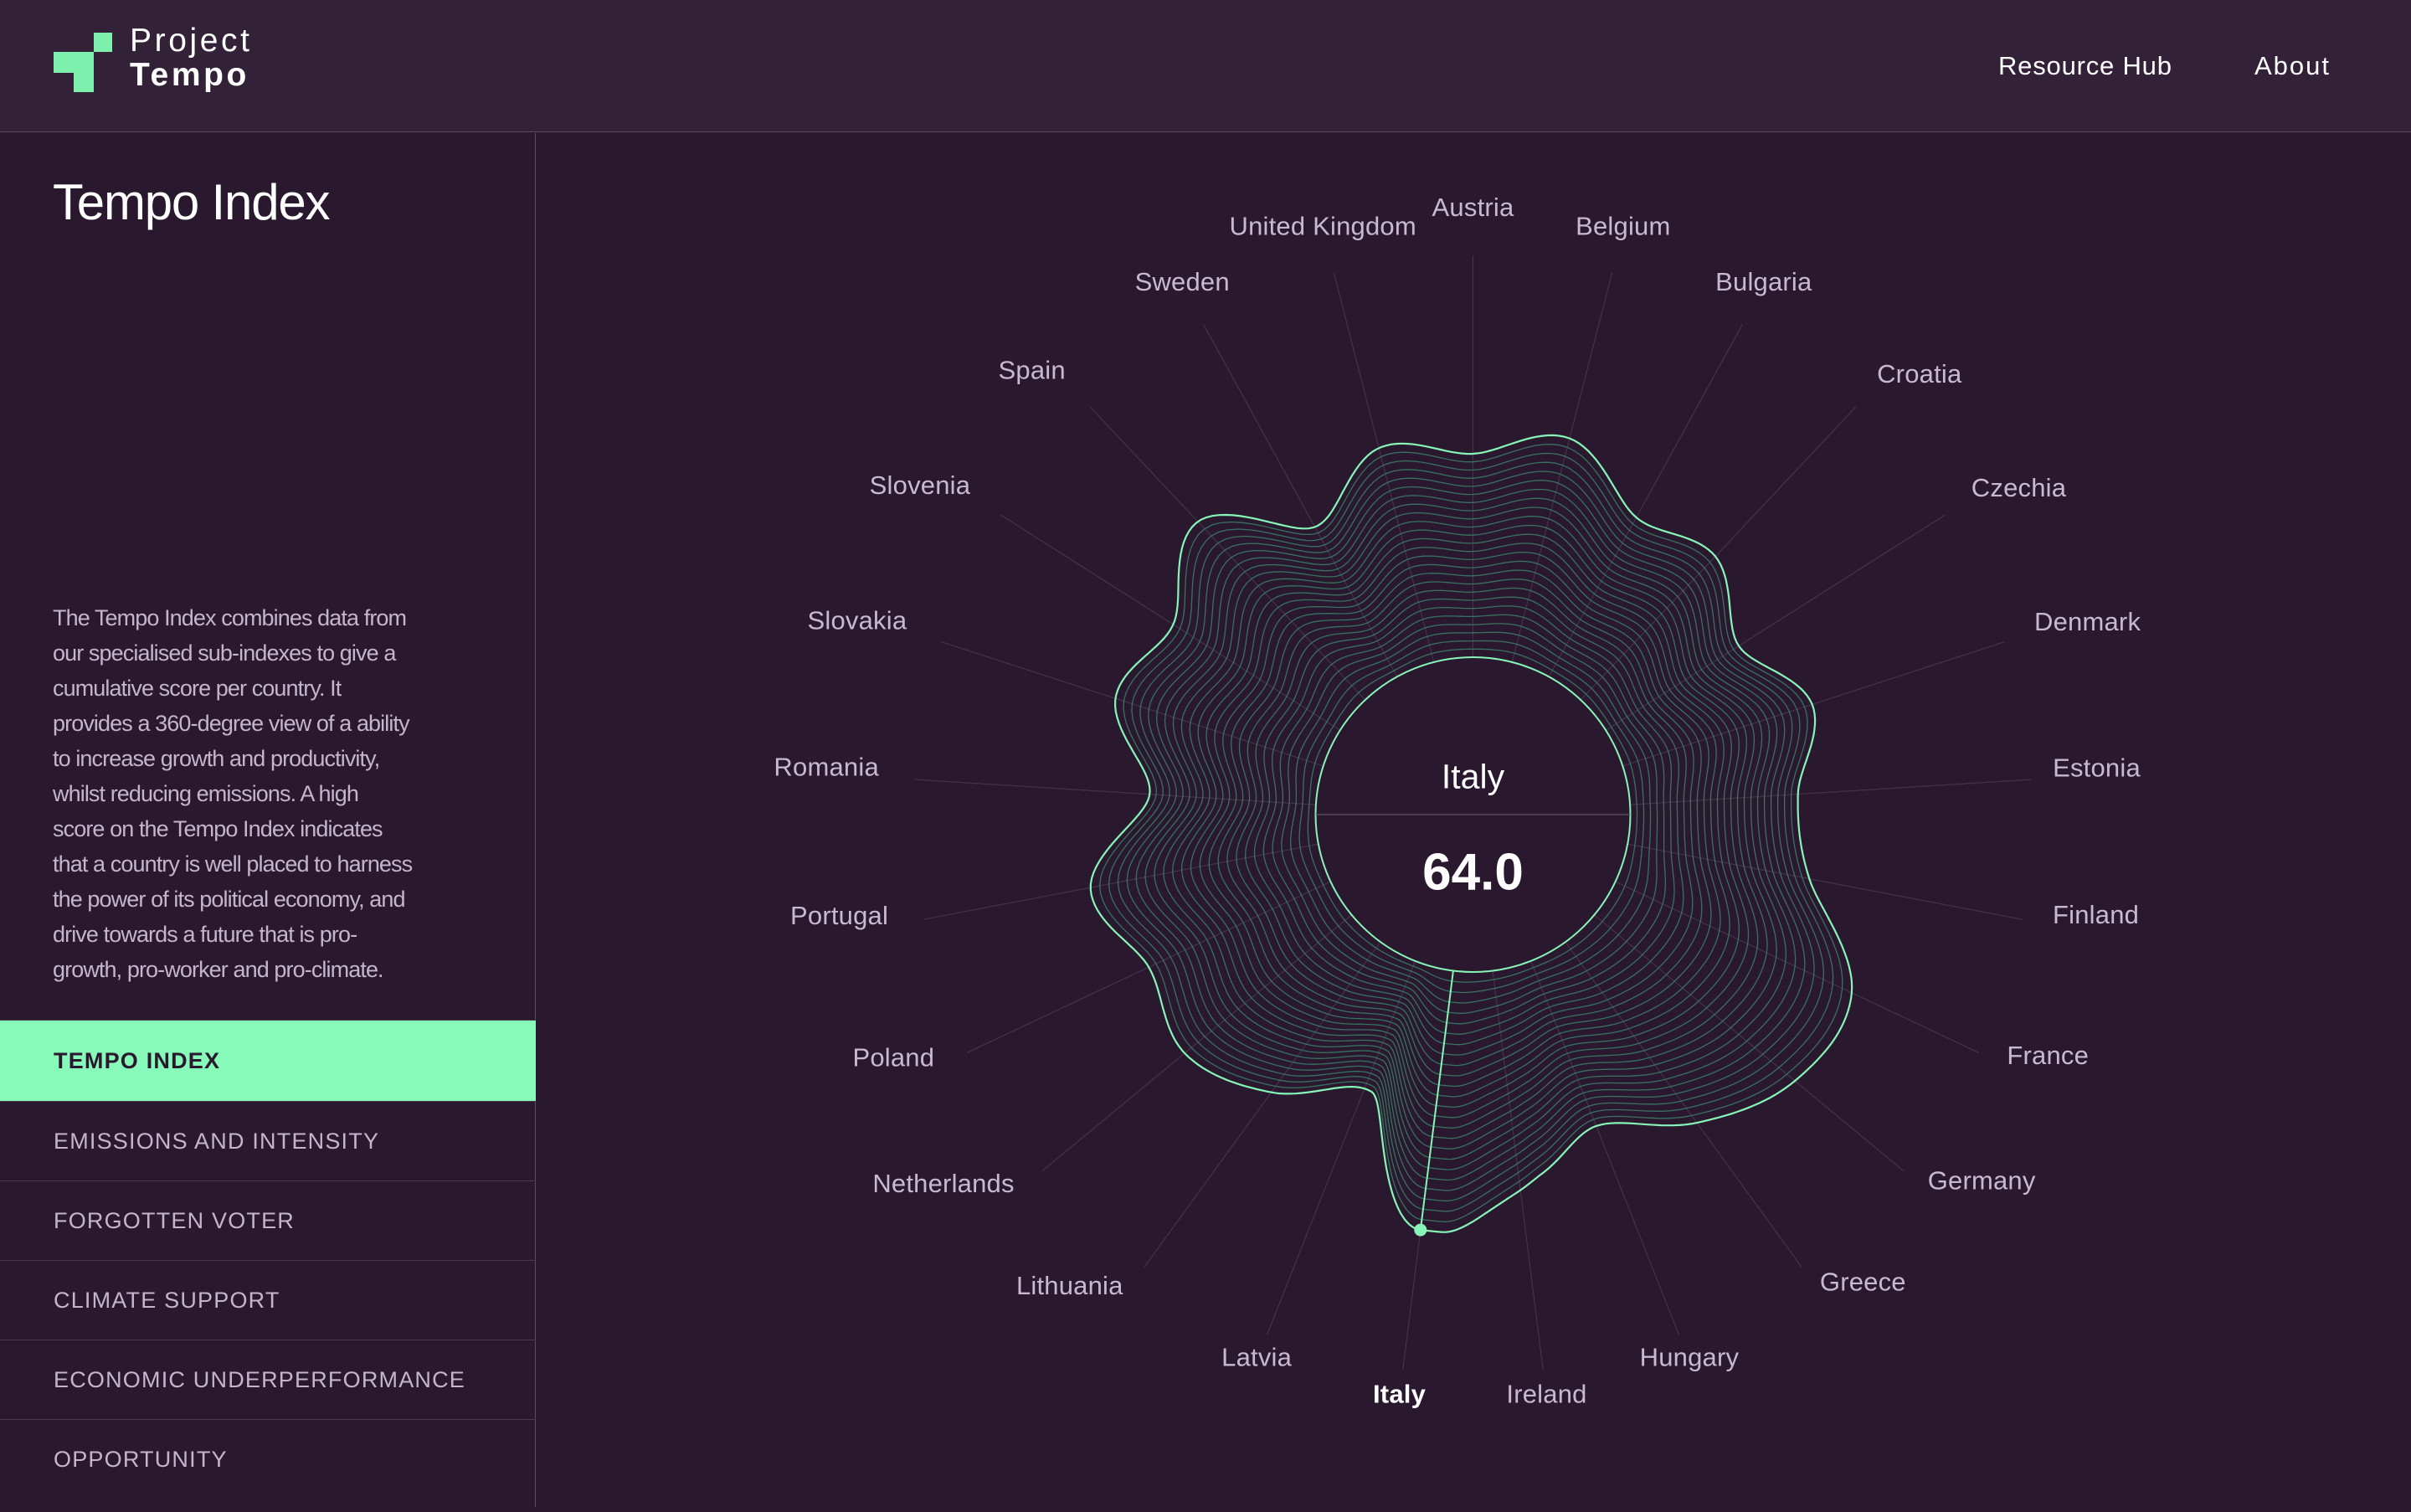  I want to click on svg-text: Portugal, so click(839, 916).